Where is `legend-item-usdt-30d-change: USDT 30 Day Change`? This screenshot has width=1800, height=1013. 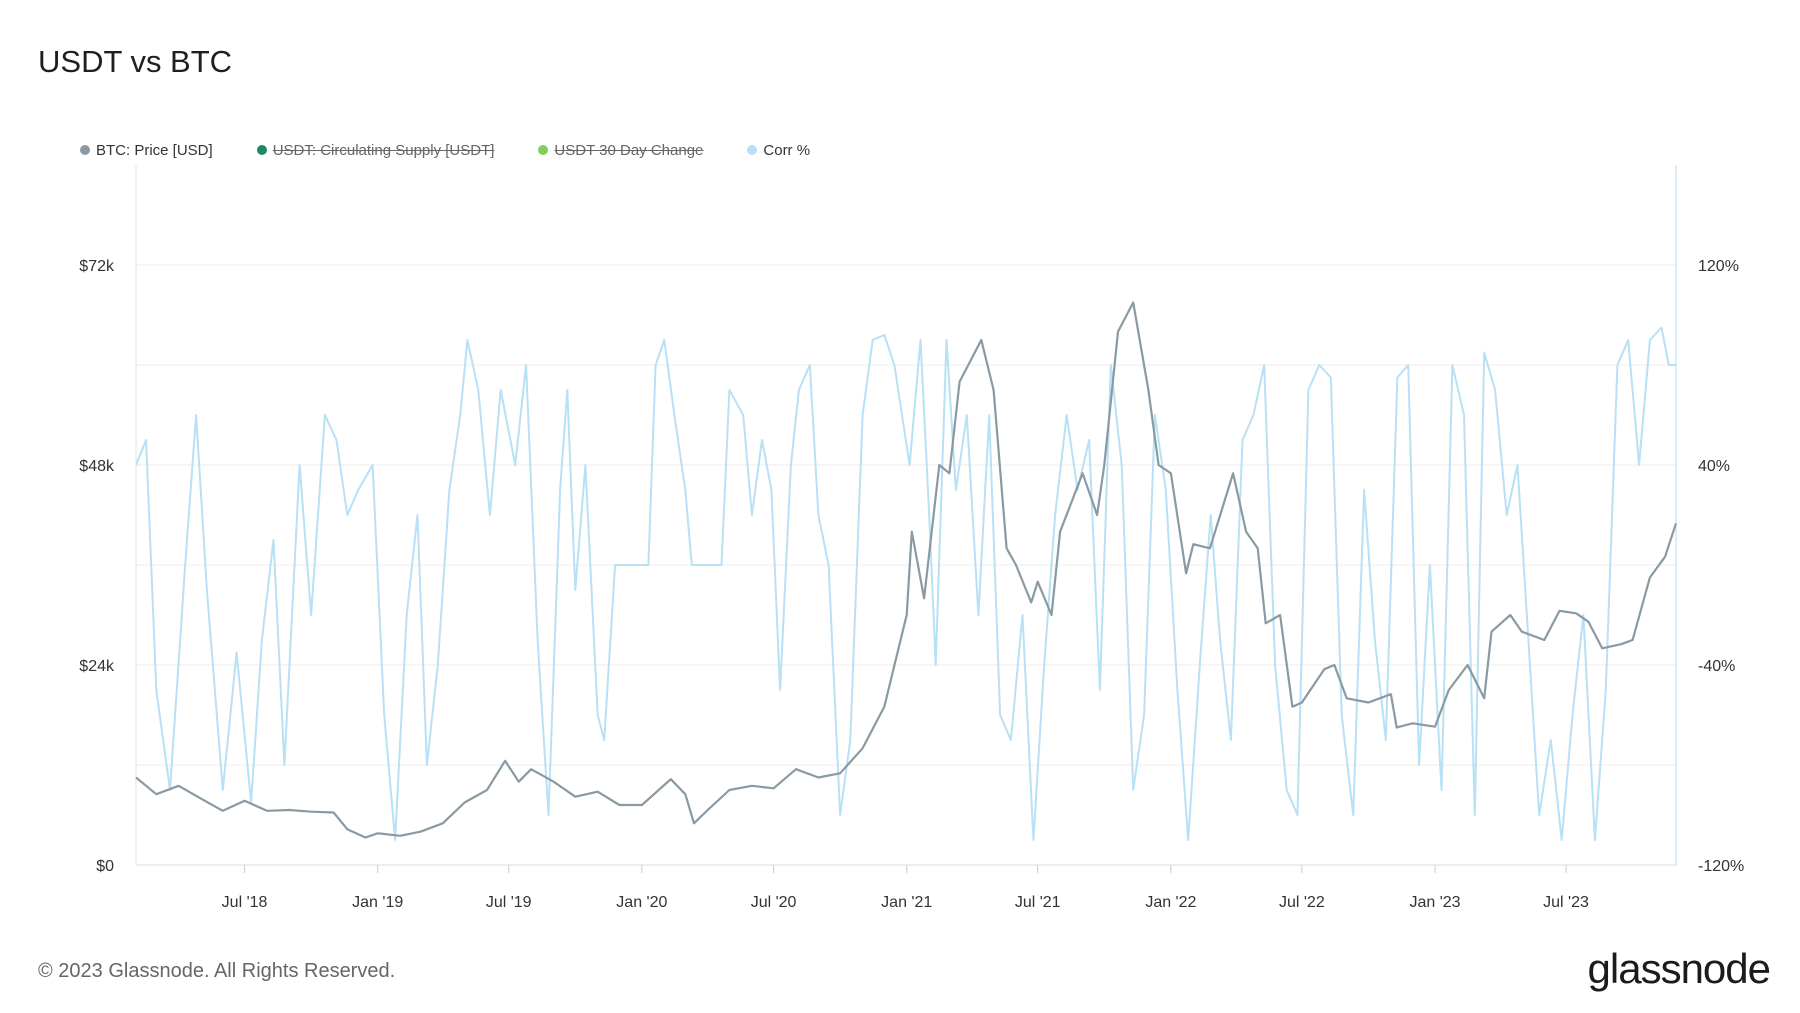
legend-item-usdt-30d-change: USDT 30 Day Change is located at coordinates (620, 150).